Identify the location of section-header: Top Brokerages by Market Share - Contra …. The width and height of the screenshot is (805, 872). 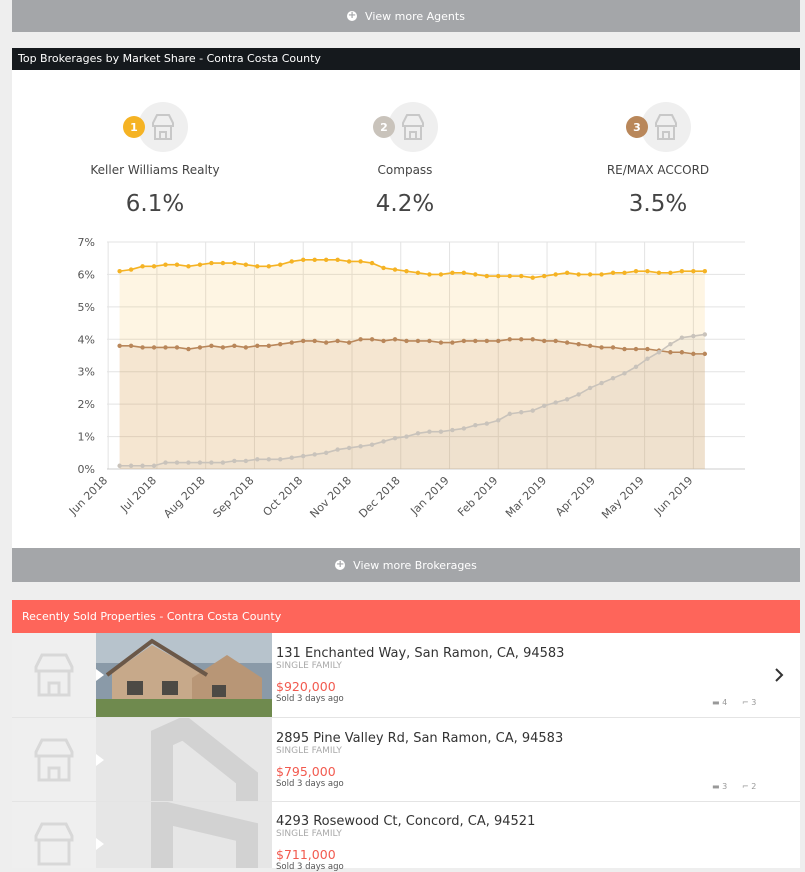
(406, 59).